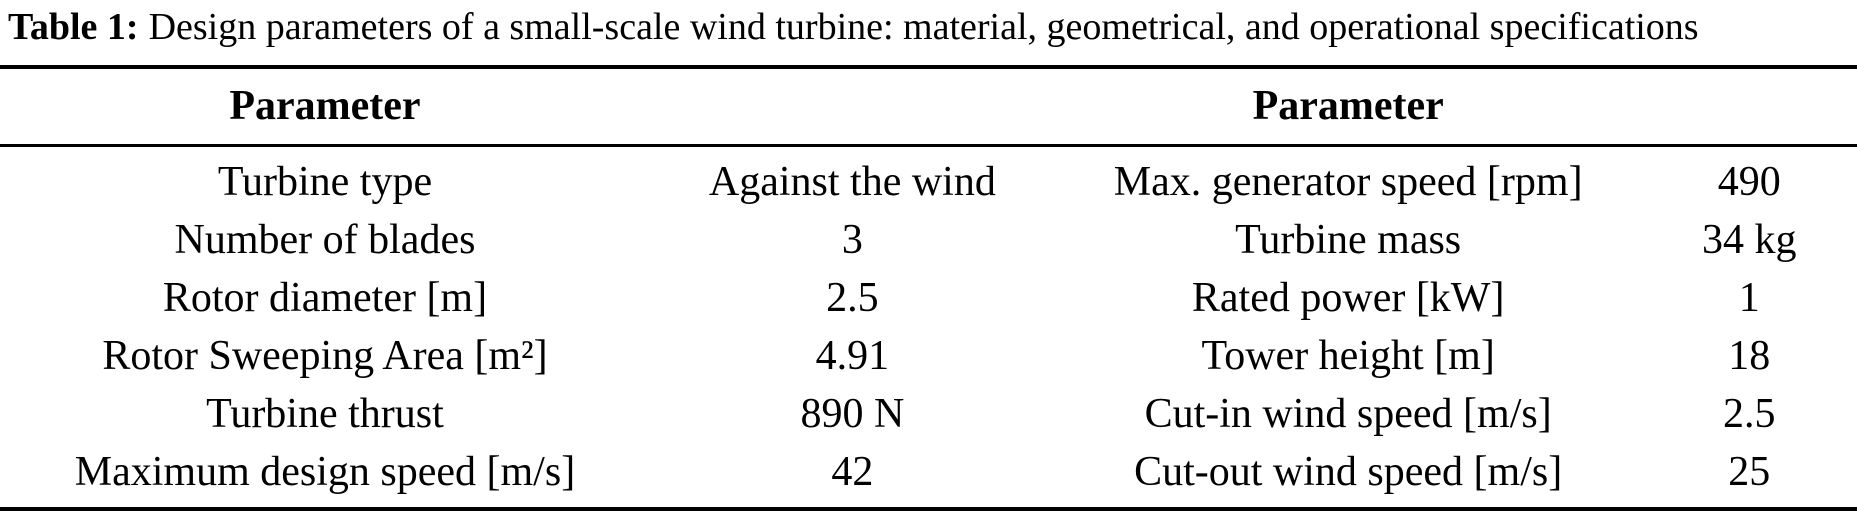 Image resolution: width=1857 pixels, height=513 pixels. I want to click on value-cell: 18, so click(1749, 355).